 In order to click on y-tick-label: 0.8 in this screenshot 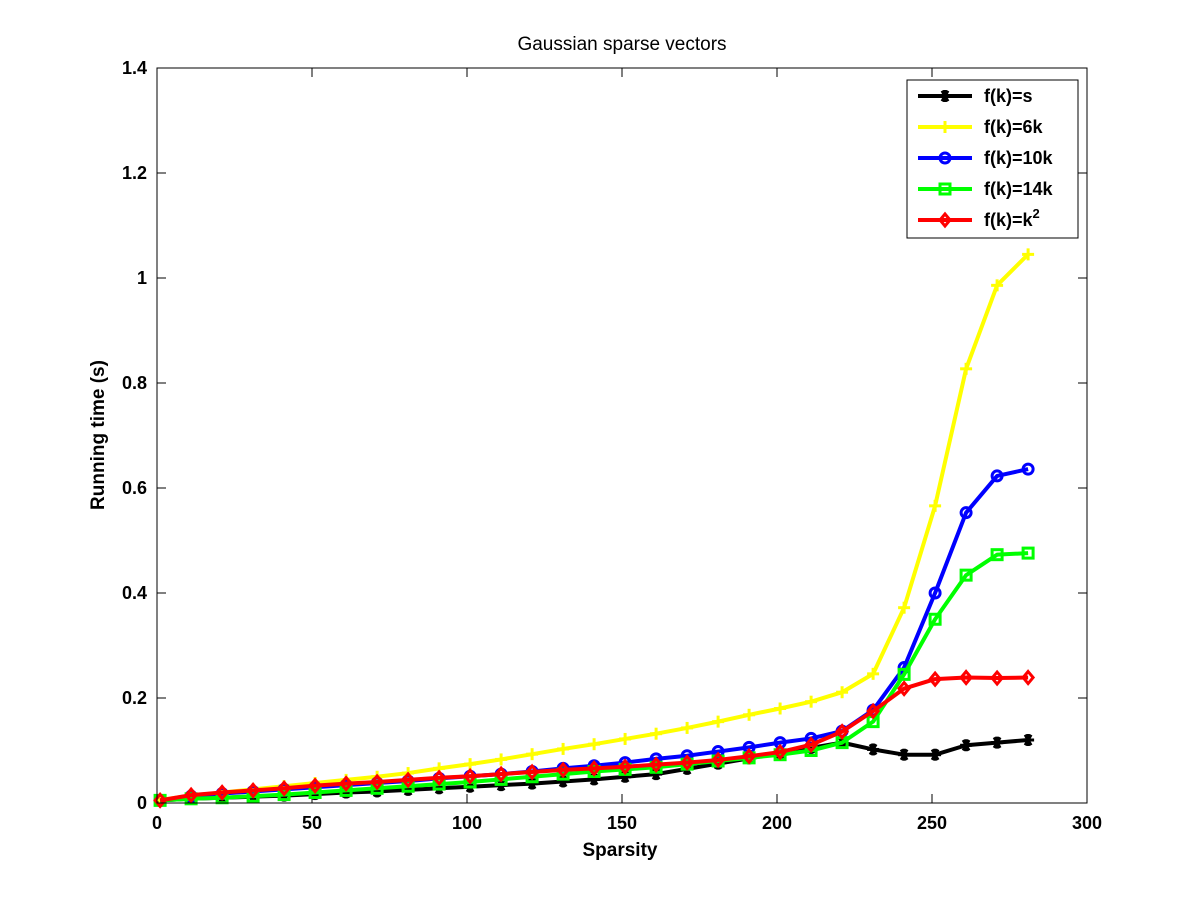, I will do `click(134, 383)`.